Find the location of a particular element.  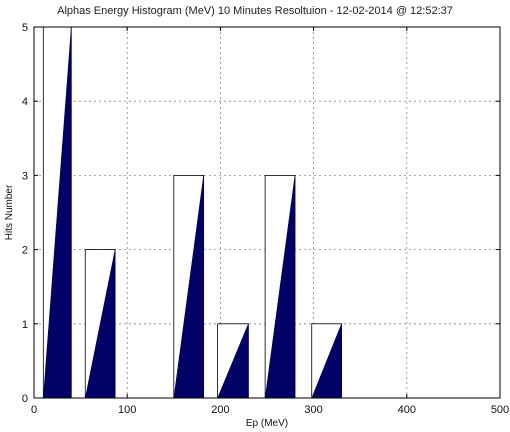

y-tick-label: 2 is located at coordinates (25, 251).